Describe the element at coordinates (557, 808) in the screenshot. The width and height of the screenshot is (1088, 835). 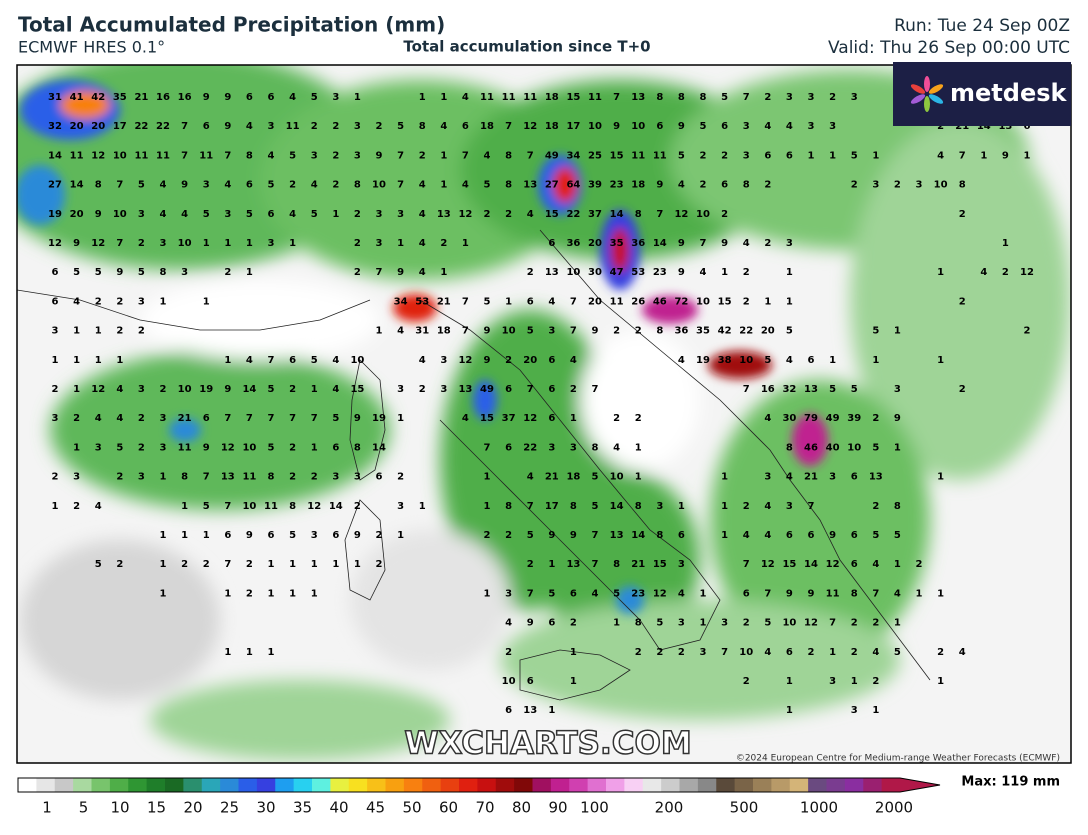
I see `colorbar-label: 90` at that location.